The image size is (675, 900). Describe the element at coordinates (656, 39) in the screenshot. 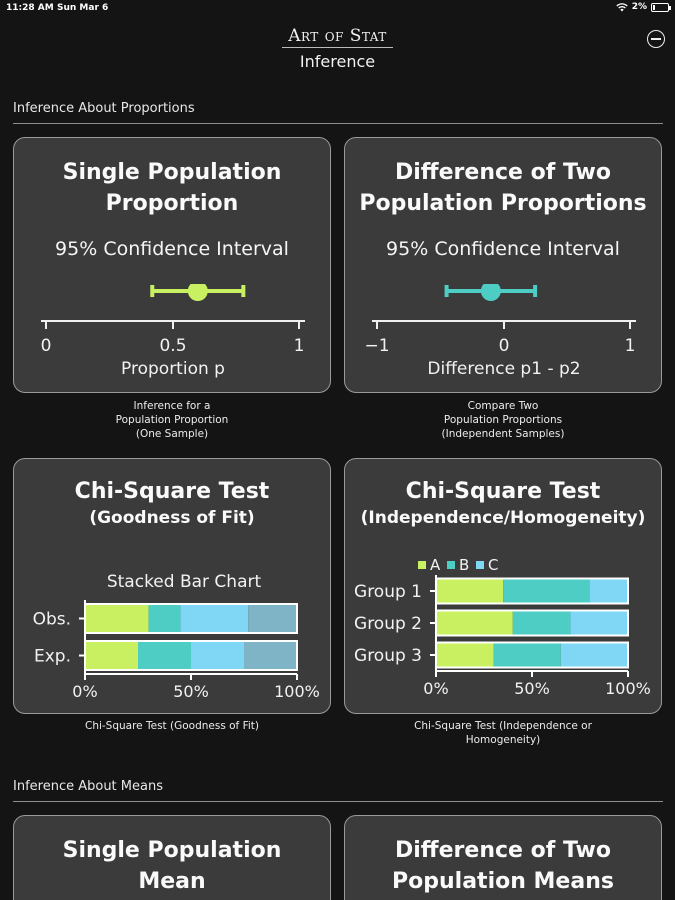

I see `collapse-menu-button` at that location.